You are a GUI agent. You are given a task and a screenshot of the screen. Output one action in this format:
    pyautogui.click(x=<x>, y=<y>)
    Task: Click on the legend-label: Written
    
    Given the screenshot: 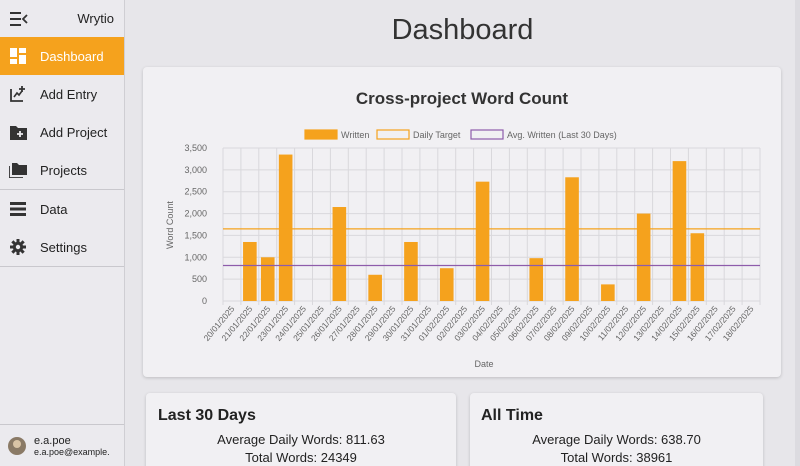 What is the action you would take?
    pyautogui.click(x=355, y=135)
    